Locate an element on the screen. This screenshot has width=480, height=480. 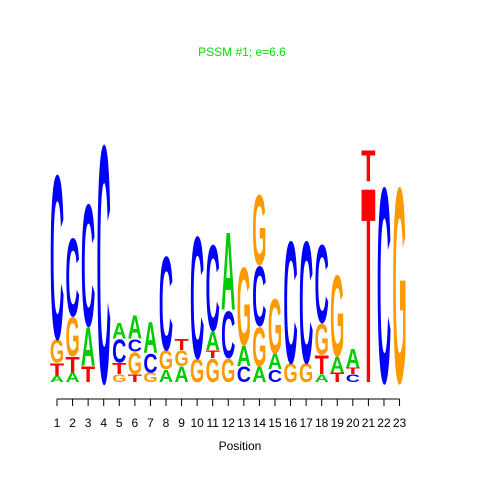
x-tick-label: 20 is located at coordinates (353, 423).